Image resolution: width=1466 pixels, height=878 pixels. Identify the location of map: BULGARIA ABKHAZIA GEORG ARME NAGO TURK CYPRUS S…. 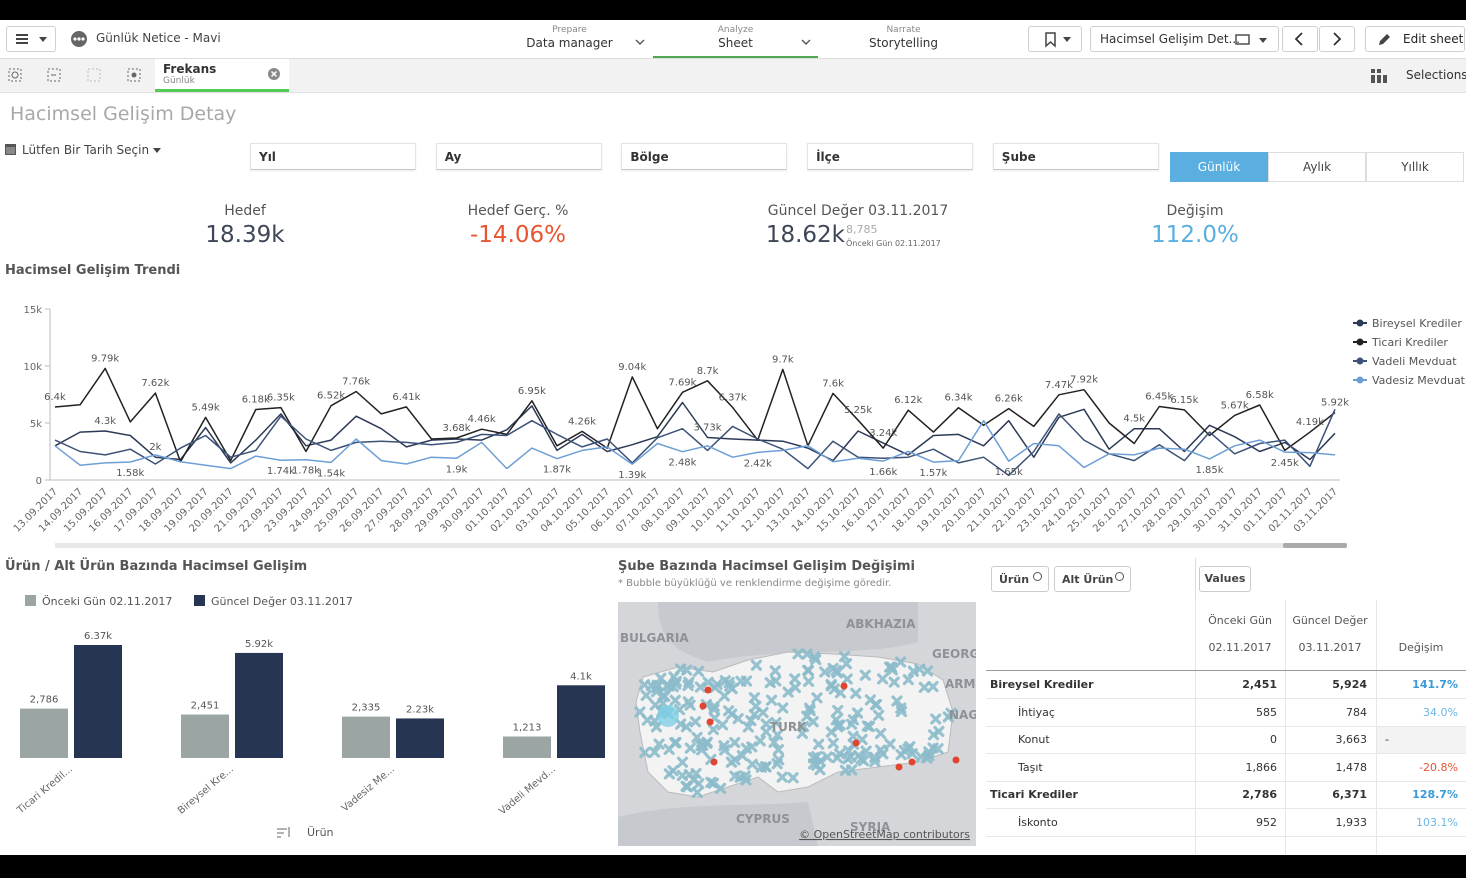
(797, 724).